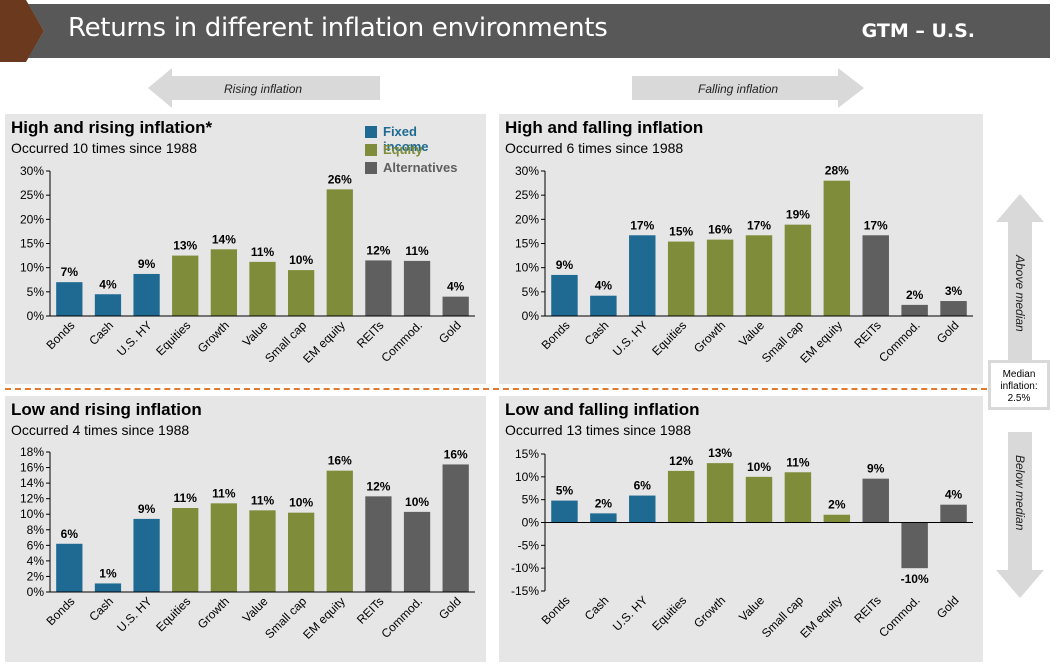  Describe the element at coordinates (36, 530) in the screenshot. I see `y-tick-label: 8%` at that location.